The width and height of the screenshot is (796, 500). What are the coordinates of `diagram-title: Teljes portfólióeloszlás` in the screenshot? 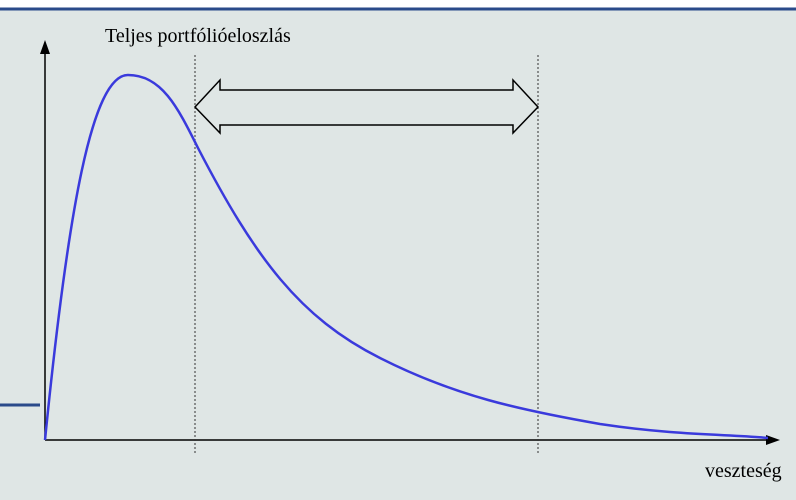 It's located at (198, 36).